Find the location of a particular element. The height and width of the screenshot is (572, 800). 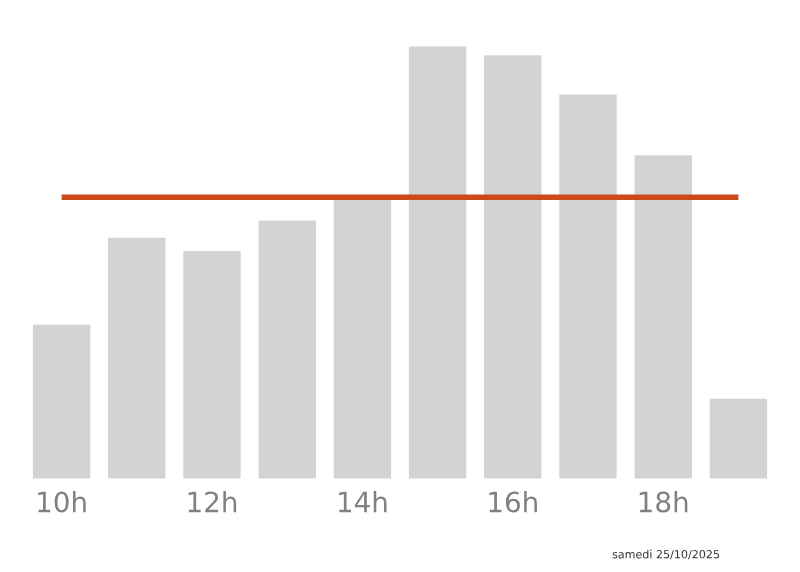

x-tick-label: 10h is located at coordinates (62, 502).